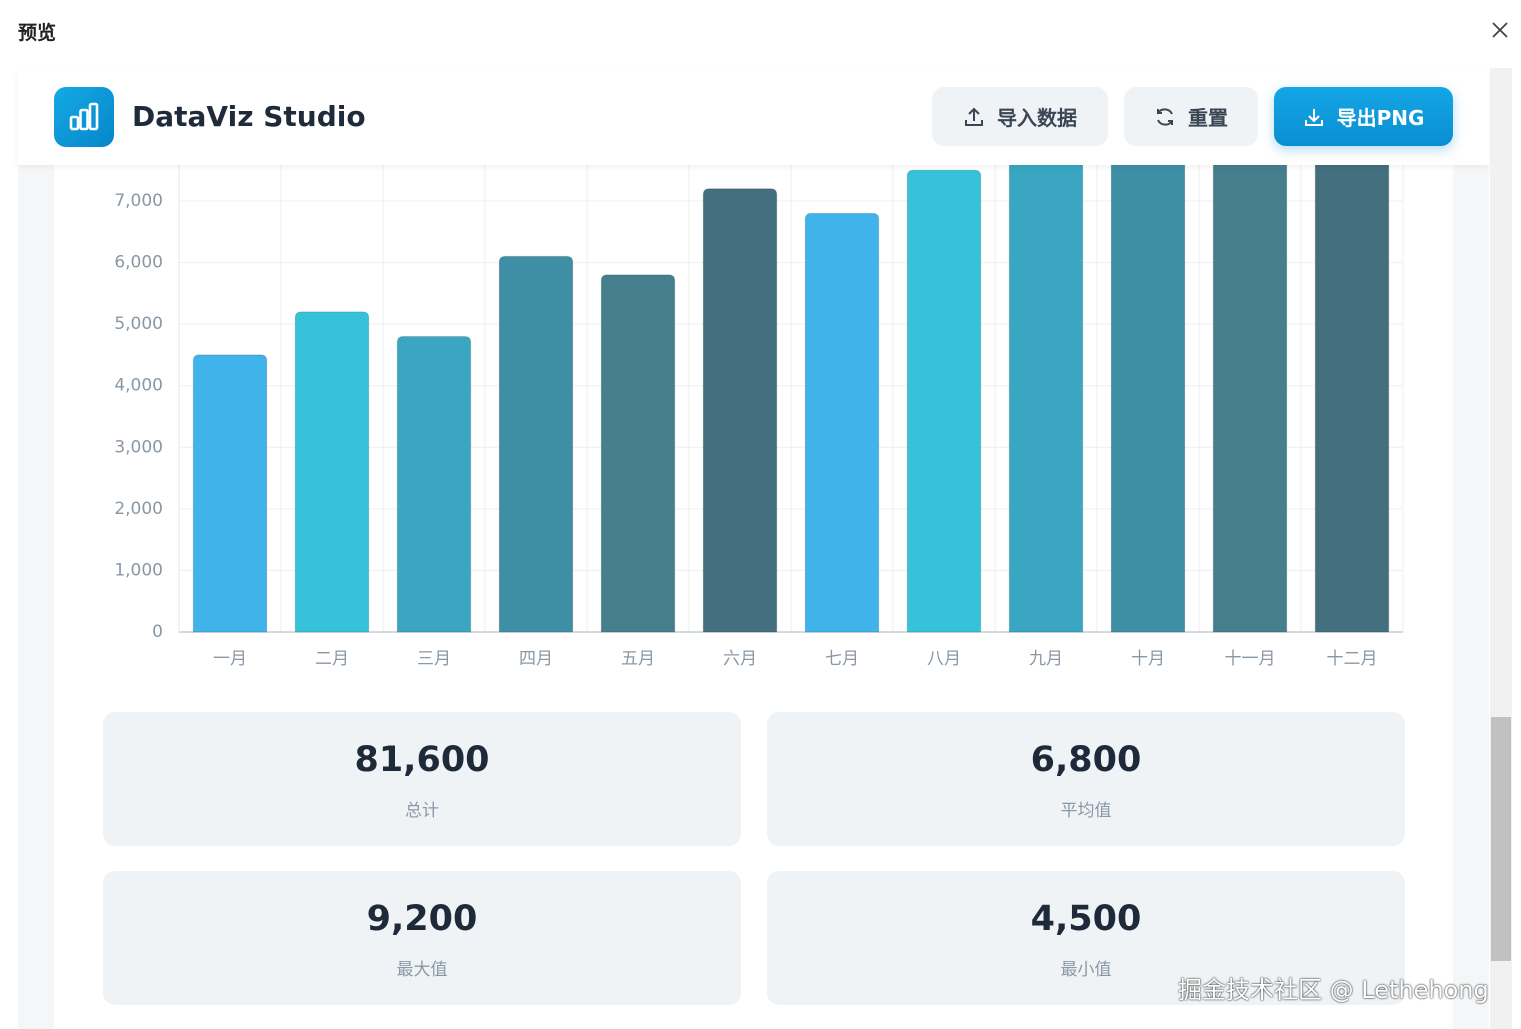  I want to click on x-tick-label: 二月, so click(332, 659).